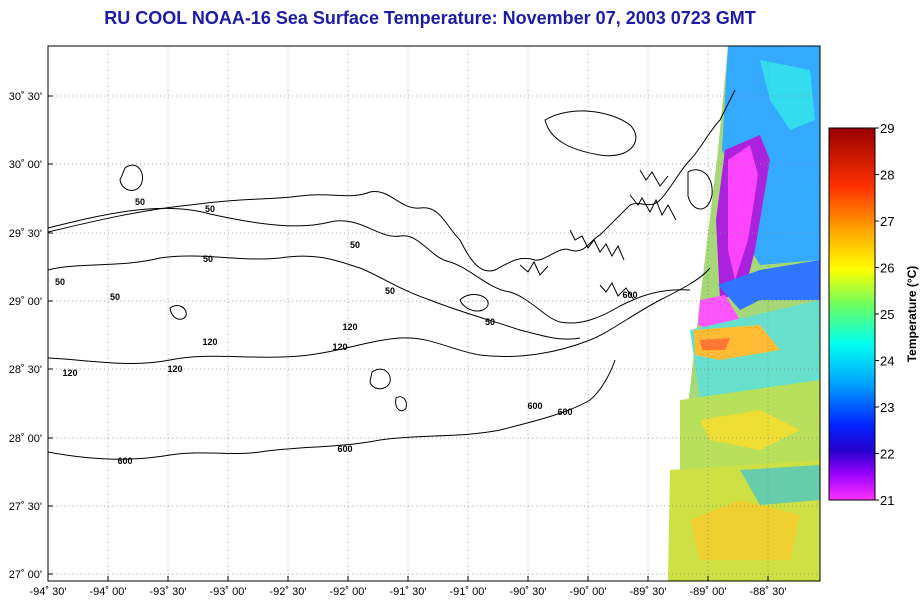  I want to click on contour-50-a, so click(369, 265).